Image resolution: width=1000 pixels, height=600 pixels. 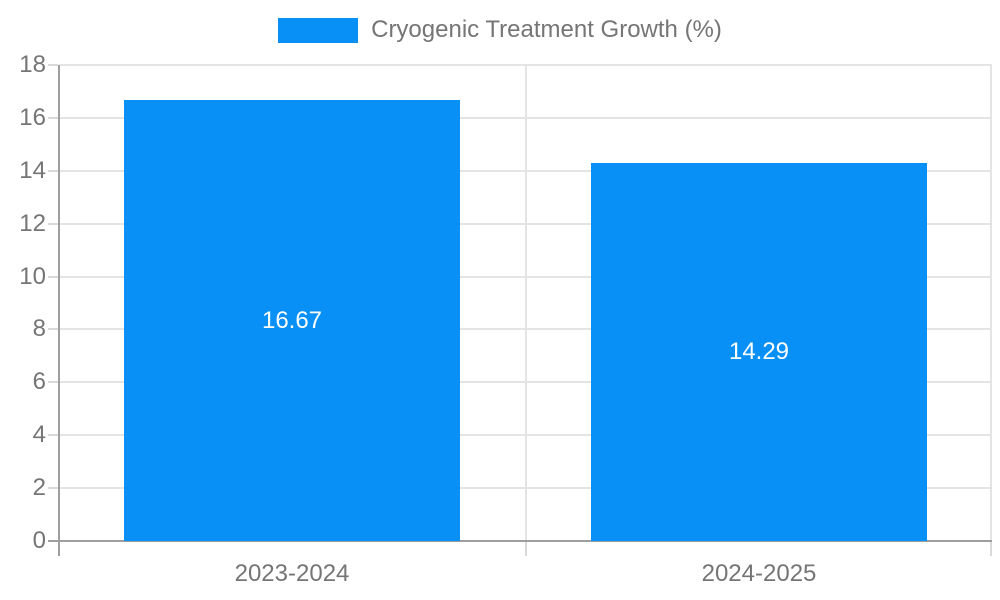 I want to click on legend-label: Cryogenic Treatment Growth (%), so click(x=546, y=29).